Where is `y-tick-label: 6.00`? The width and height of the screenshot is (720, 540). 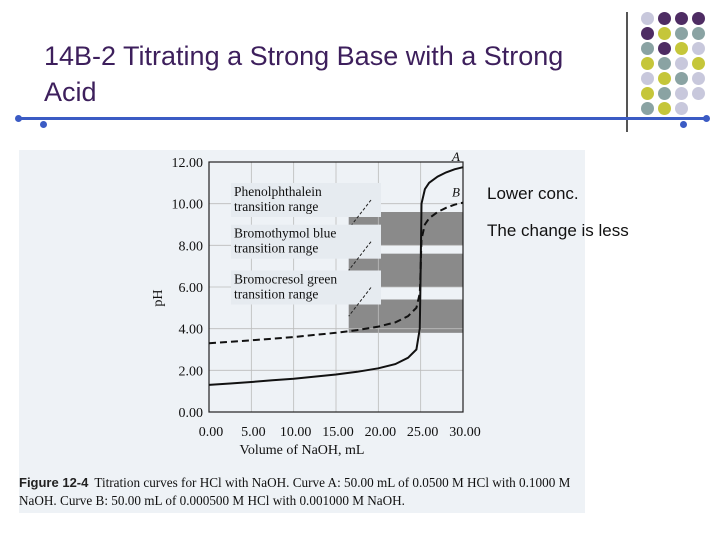 y-tick-label: 6.00 is located at coordinates (191, 288).